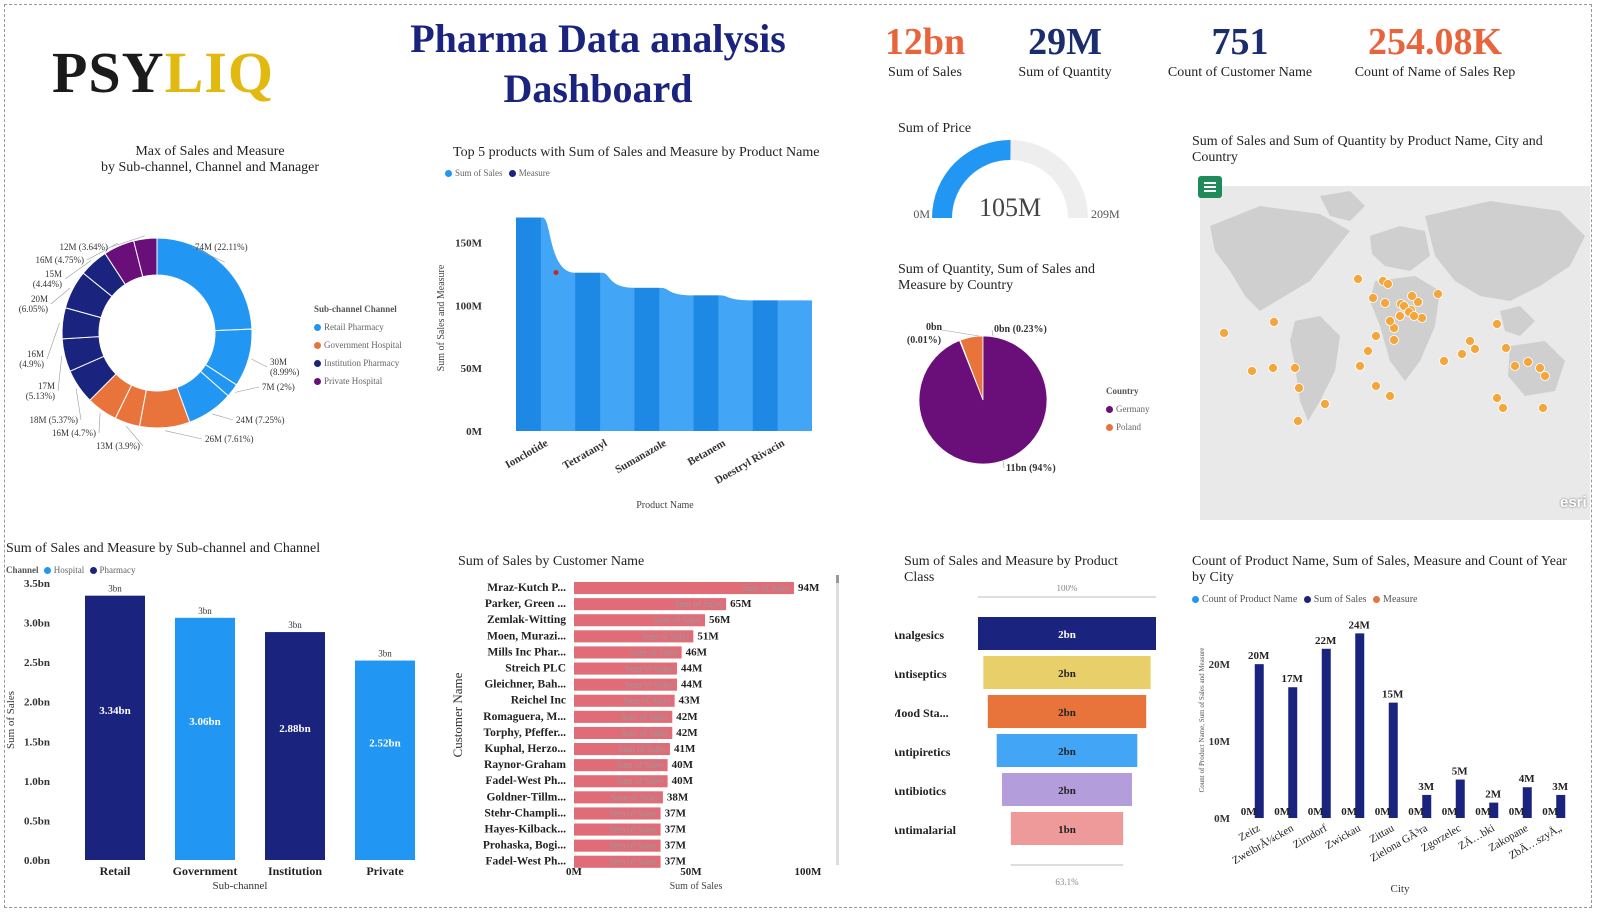  I want to click on donut-legend-item-retail: Retail Pharmacy, so click(358, 327).